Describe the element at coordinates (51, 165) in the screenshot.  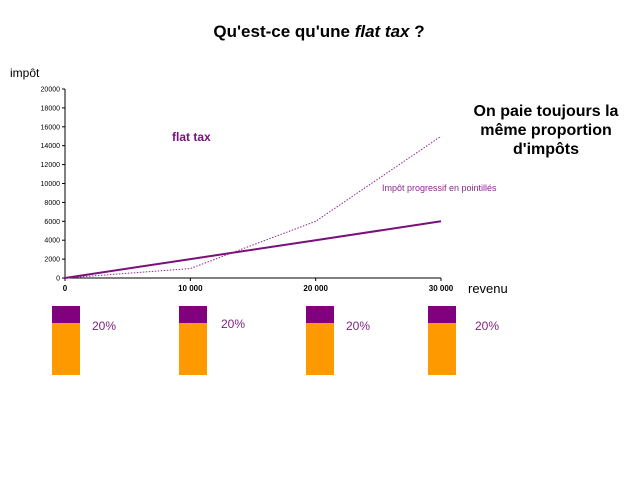
I see `y-tick-label: 12000` at that location.